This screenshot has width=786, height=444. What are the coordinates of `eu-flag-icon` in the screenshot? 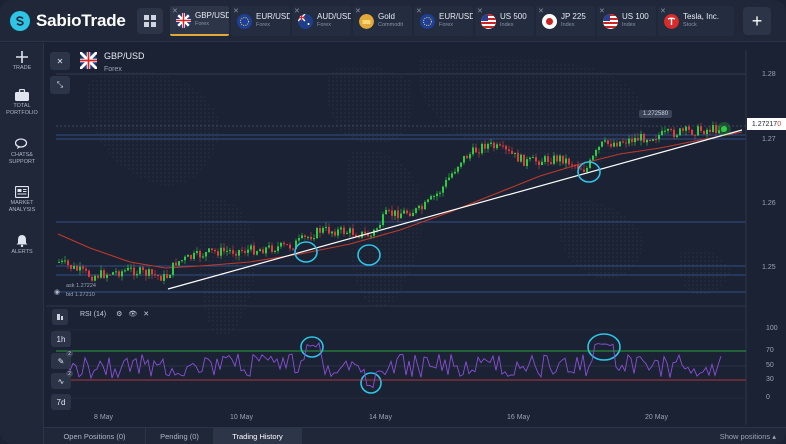 It's located at (244, 21).